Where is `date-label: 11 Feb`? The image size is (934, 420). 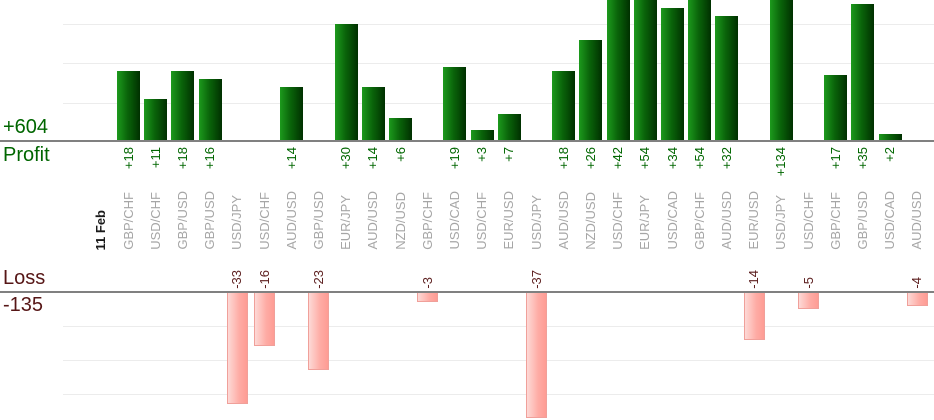 date-label: 11 Feb is located at coordinates (101, 229).